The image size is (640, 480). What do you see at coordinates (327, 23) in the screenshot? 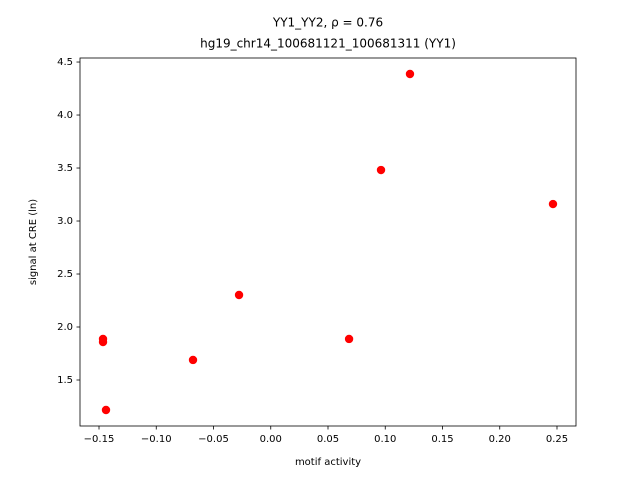
I see `chart-title: YY1_YY2, ρ = 0.76` at bounding box center [327, 23].